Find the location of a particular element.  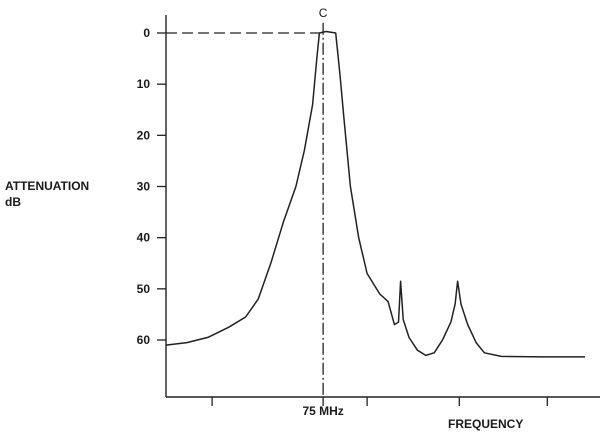

y-tick-label: 50 is located at coordinates (144, 289).